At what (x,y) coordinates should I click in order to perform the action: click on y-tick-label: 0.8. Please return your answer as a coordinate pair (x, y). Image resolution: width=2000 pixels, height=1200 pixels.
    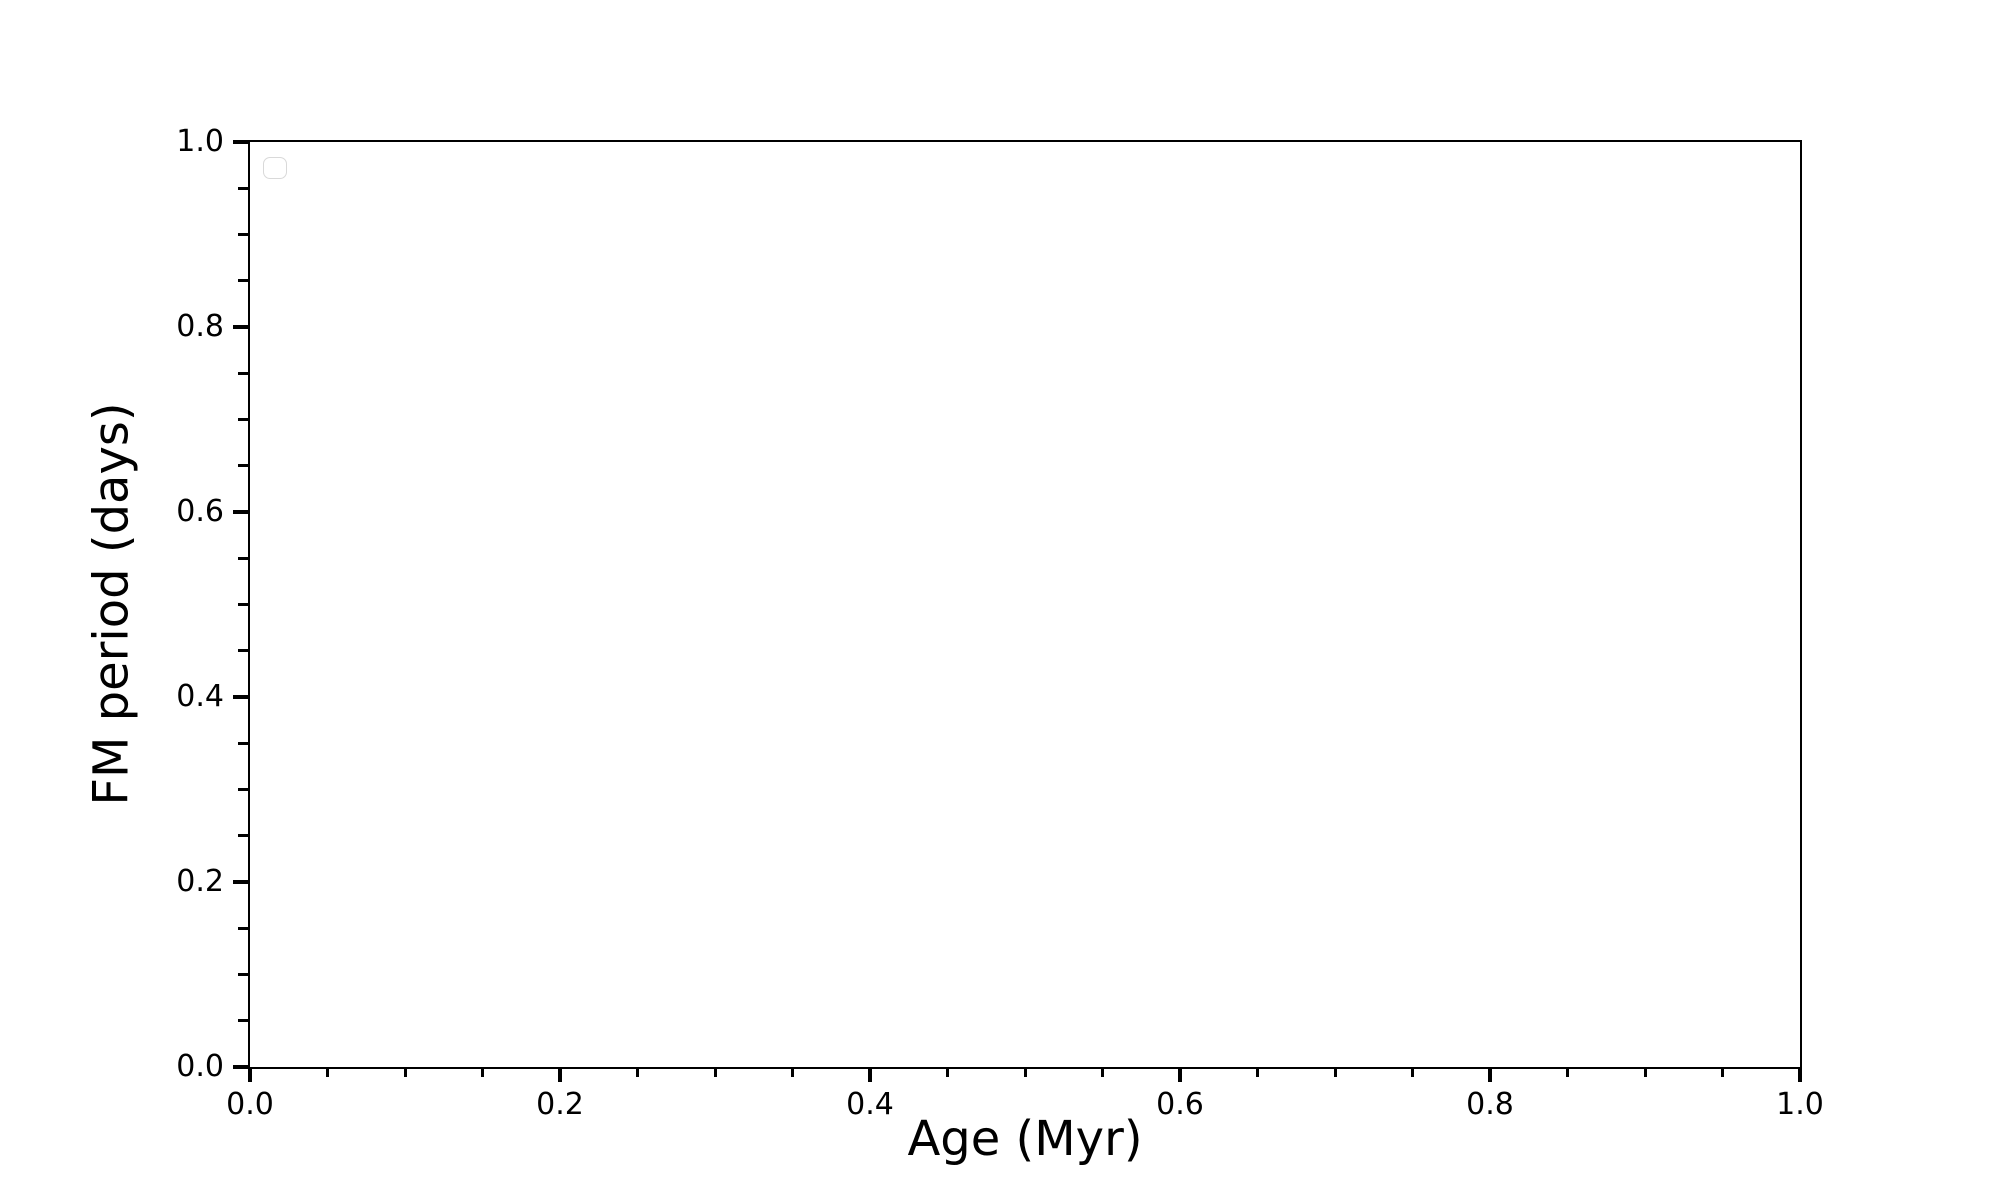
    Looking at the image, I should click on (200, 326).